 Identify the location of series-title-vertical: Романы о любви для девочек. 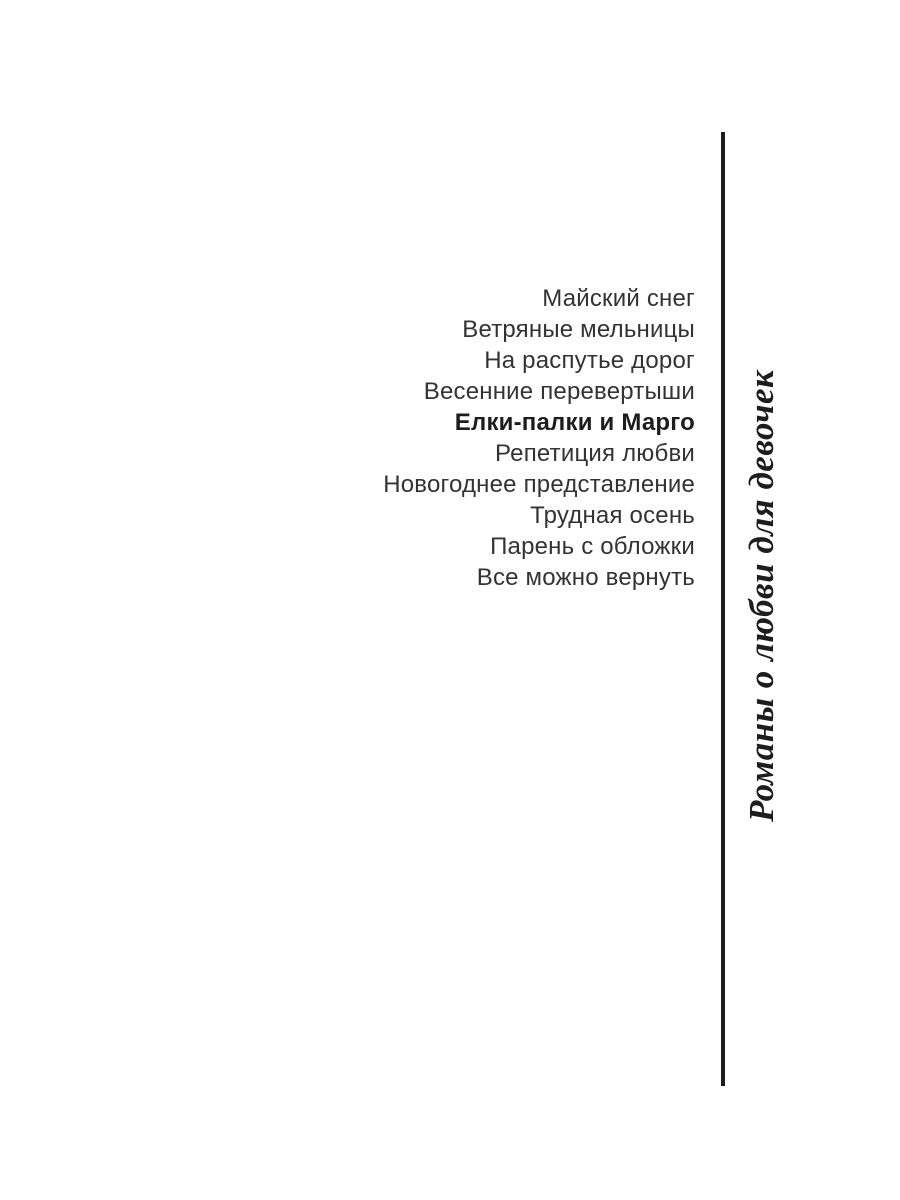
(761, 595).